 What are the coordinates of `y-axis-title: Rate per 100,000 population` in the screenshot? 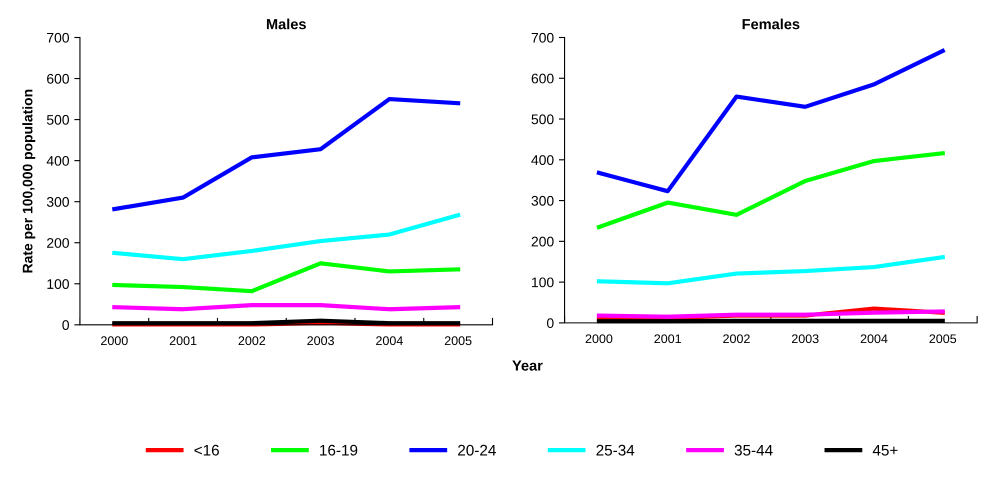 It's located at (29, 181).